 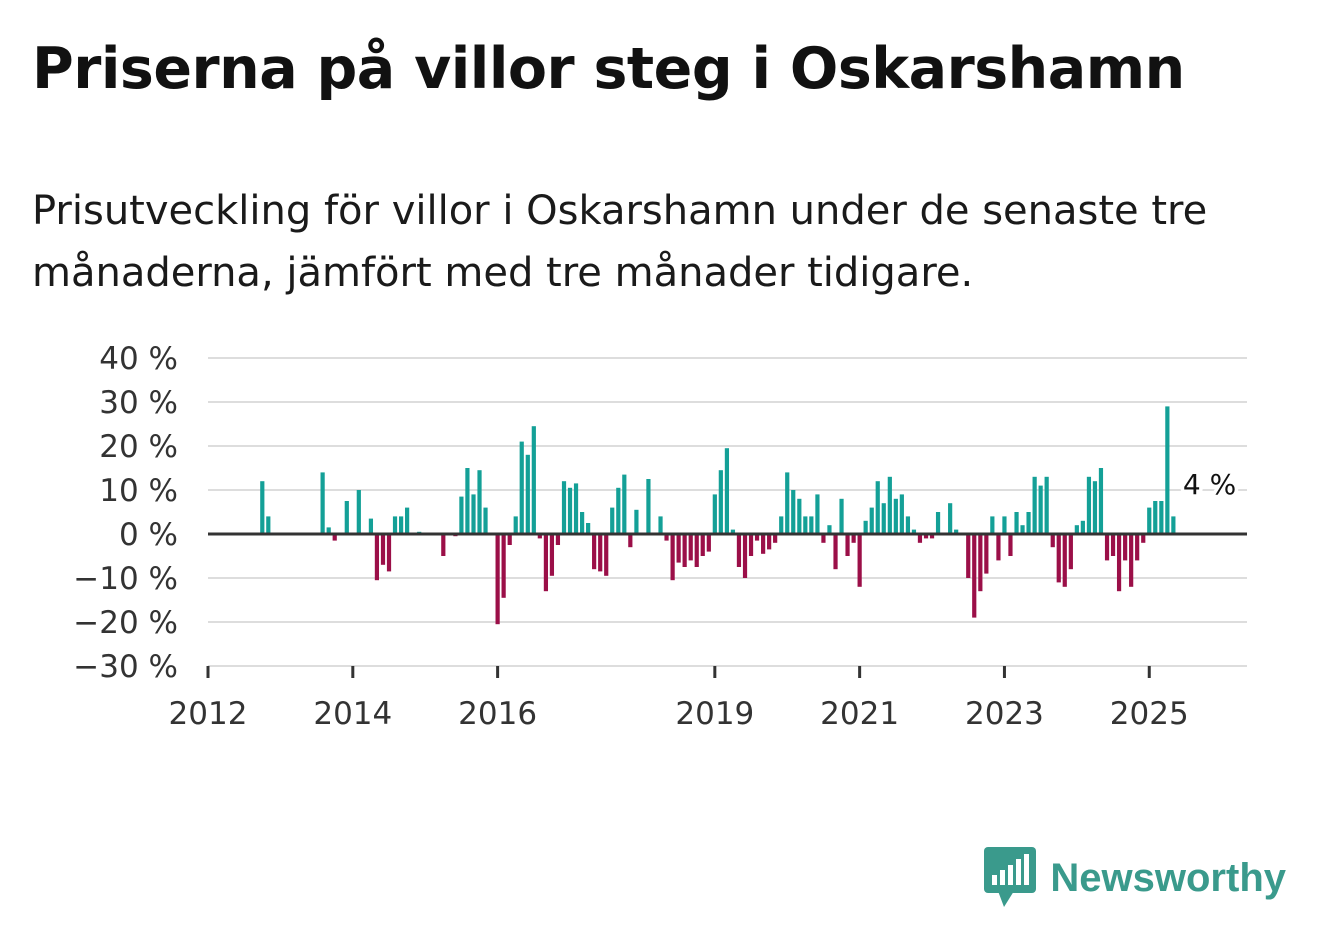 I want to click on y-tick-label: 30 %, so click(x=138, y=403).